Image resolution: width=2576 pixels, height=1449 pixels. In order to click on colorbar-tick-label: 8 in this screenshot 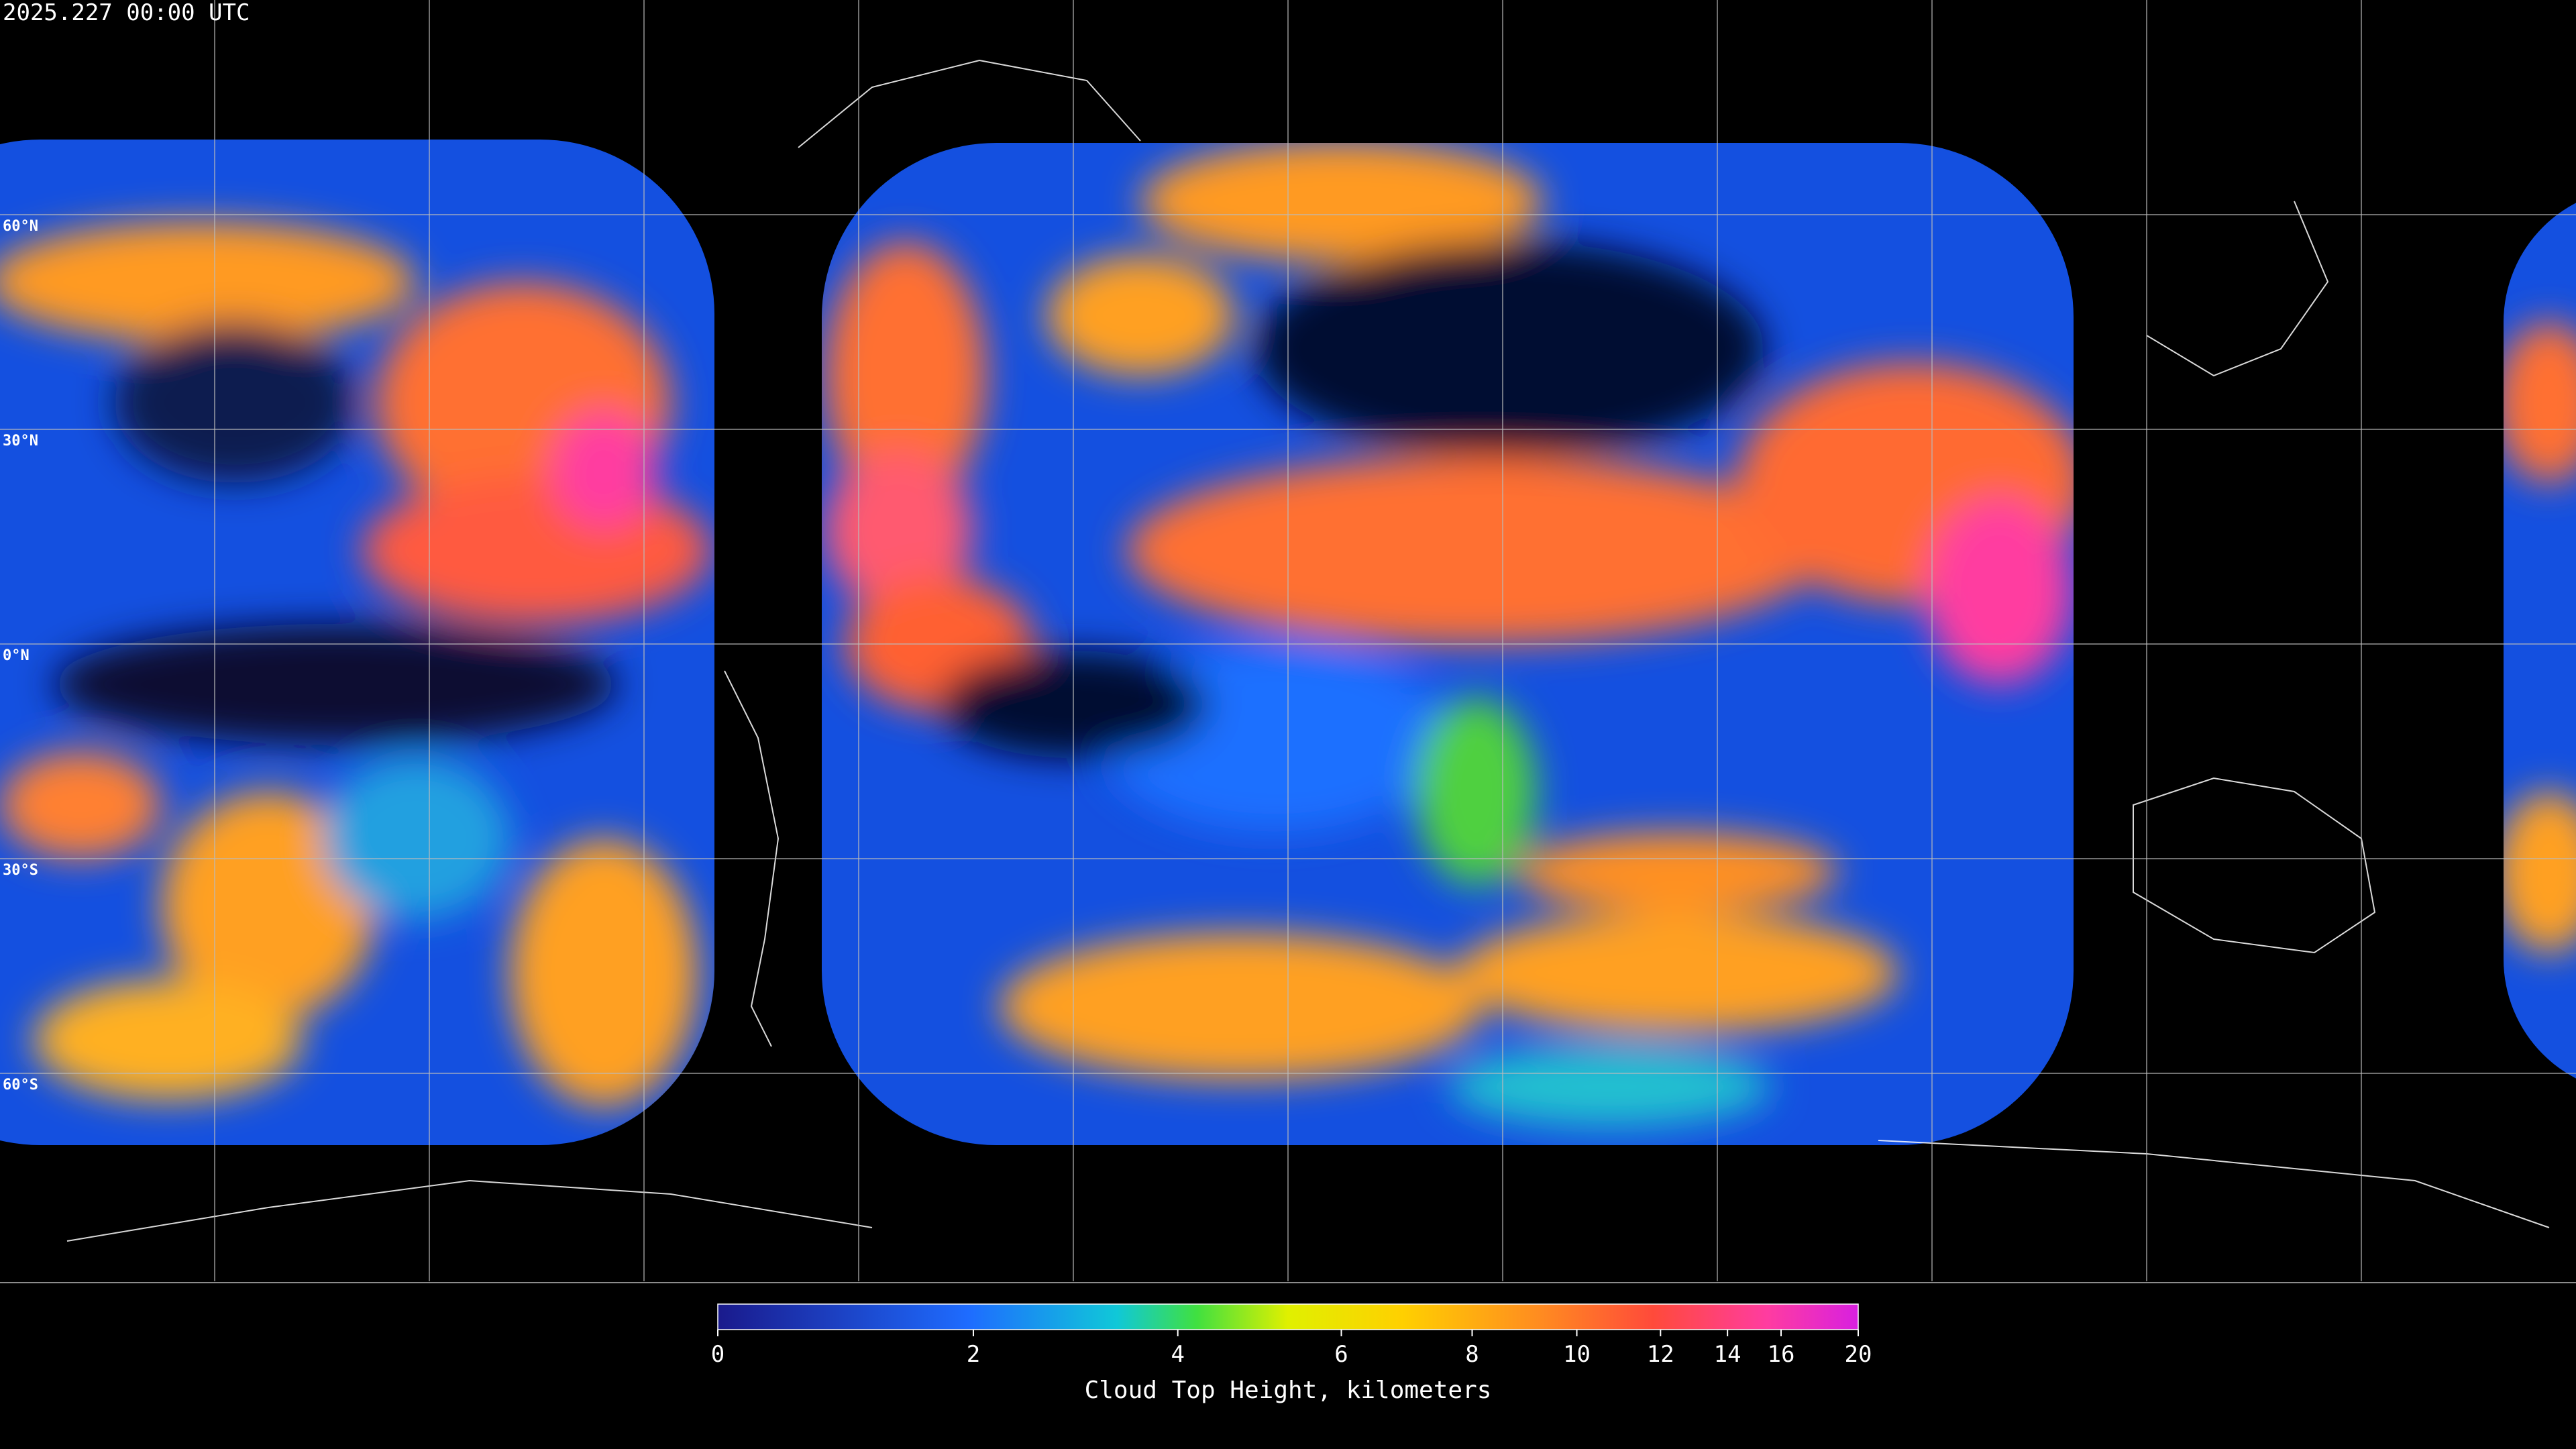, I will do `click(1472, 1354)`.